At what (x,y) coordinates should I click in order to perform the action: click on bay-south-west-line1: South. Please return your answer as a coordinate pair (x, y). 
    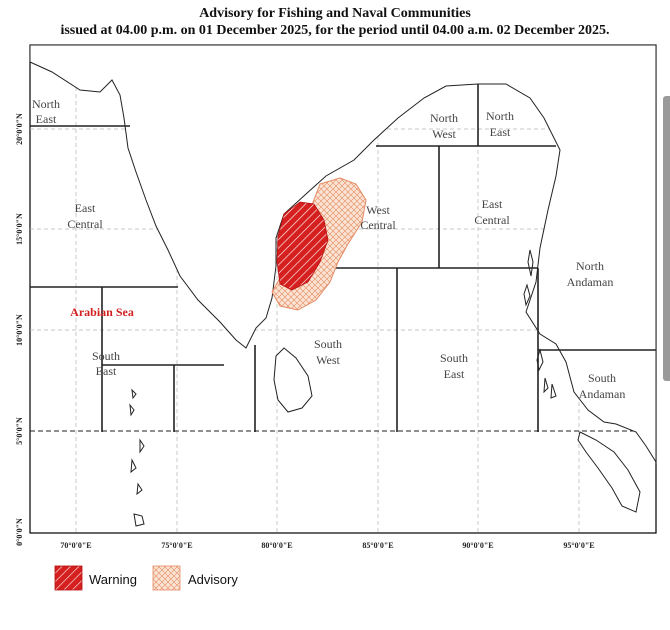
    Looking at the image, I should click on (328, 344).